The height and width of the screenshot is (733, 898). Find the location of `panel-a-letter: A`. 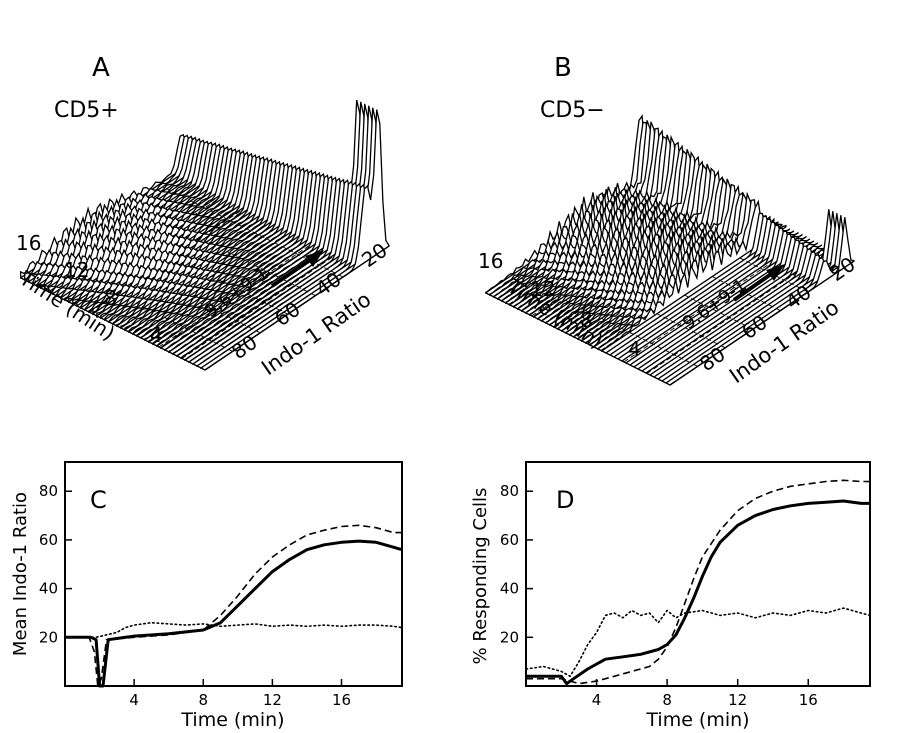

panel-a-letter: A is located at coordinates (101, 68).